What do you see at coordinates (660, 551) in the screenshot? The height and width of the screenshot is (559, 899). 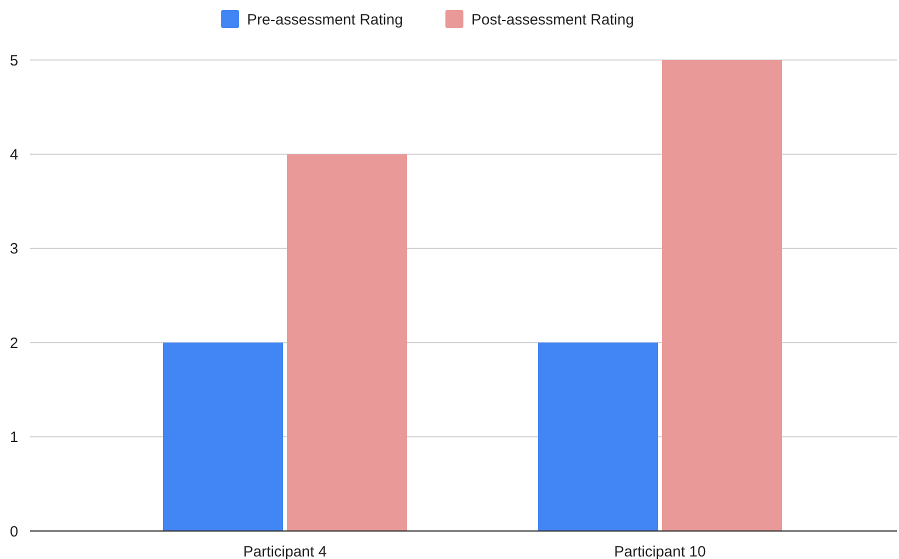 I see `x-tick-label: Participant 10` at bounding box center [660, 551].